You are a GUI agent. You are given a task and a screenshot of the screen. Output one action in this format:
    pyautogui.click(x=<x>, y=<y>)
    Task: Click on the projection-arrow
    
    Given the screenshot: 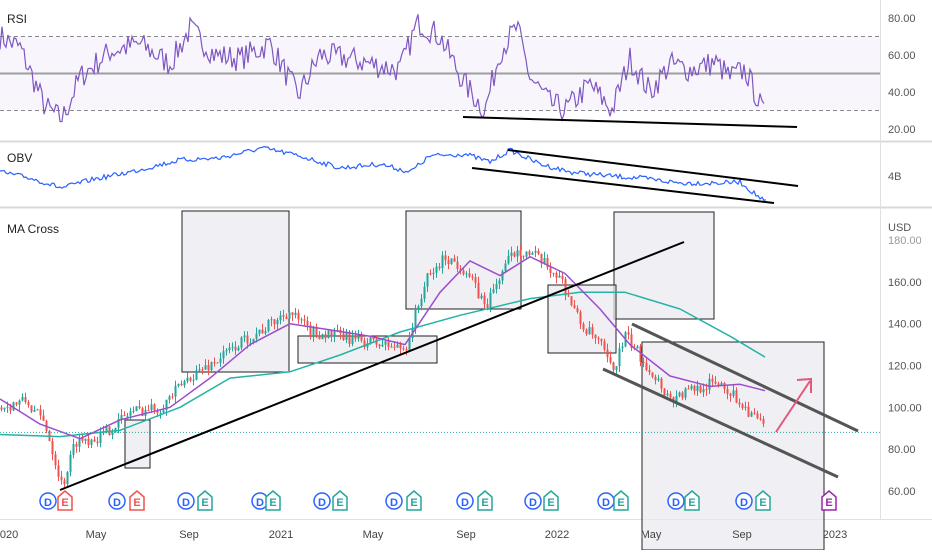 What is the action you would take?
    pyautogui.click(x=793, y=406)
    